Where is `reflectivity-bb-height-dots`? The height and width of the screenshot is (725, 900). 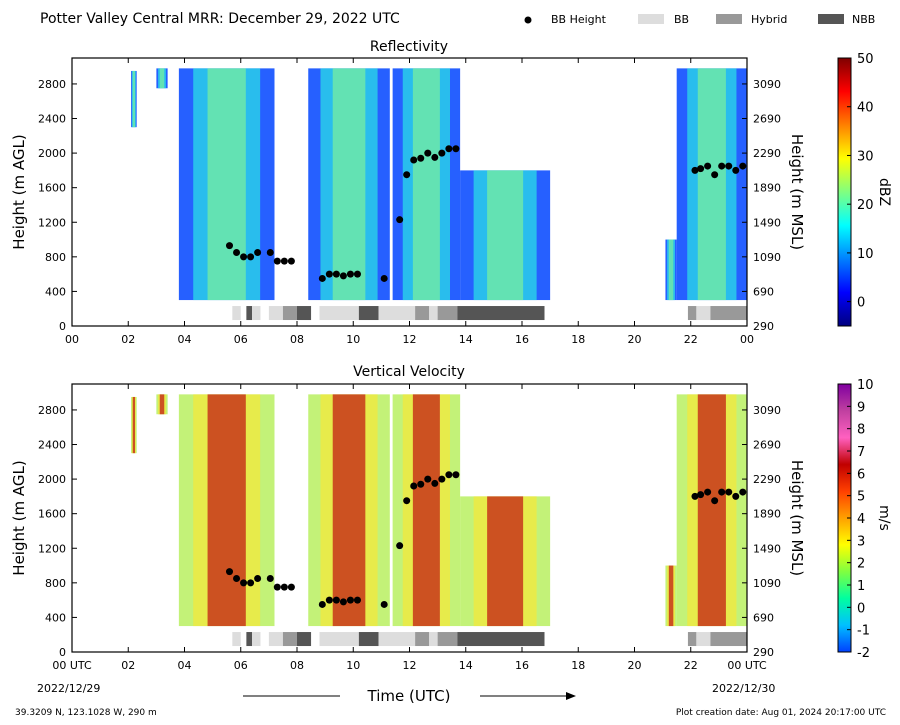
reflectivity-bb-height-dots is located at coordinates (486, 213).